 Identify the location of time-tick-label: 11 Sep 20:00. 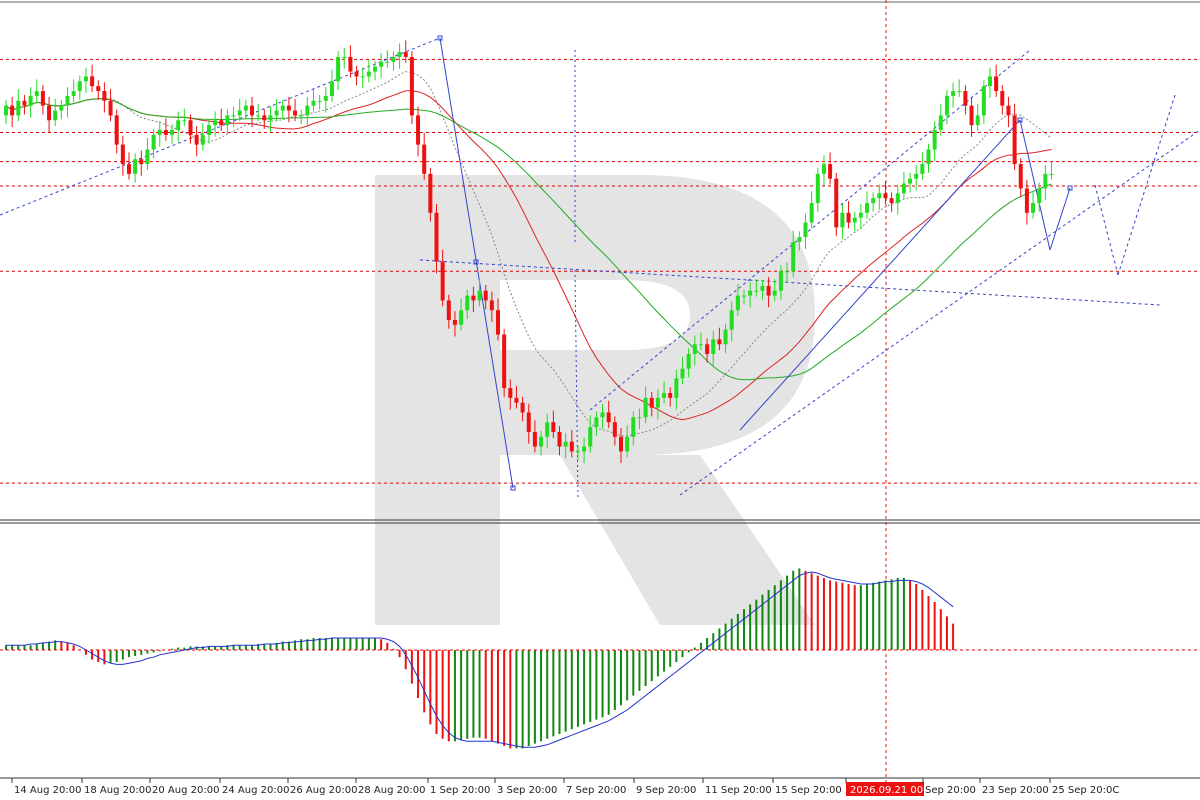
(738, 790).